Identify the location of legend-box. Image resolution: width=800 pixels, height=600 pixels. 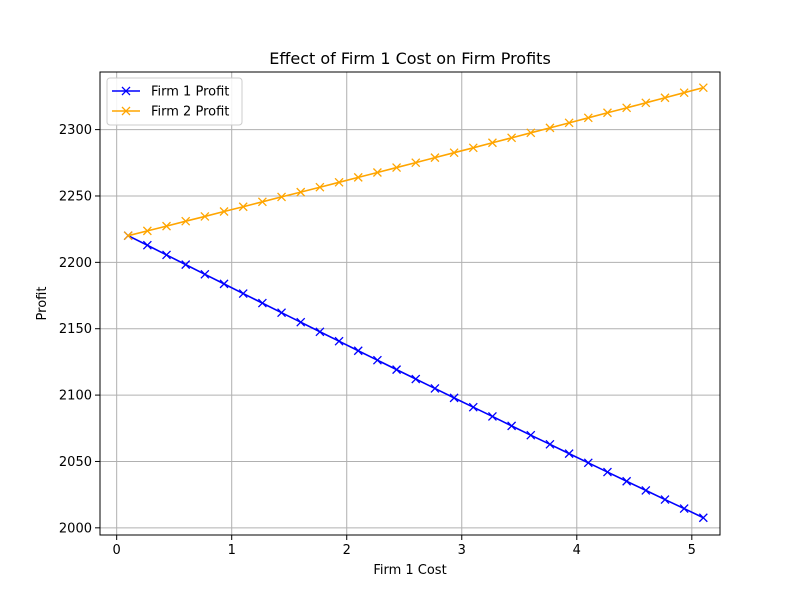
(174, 101).